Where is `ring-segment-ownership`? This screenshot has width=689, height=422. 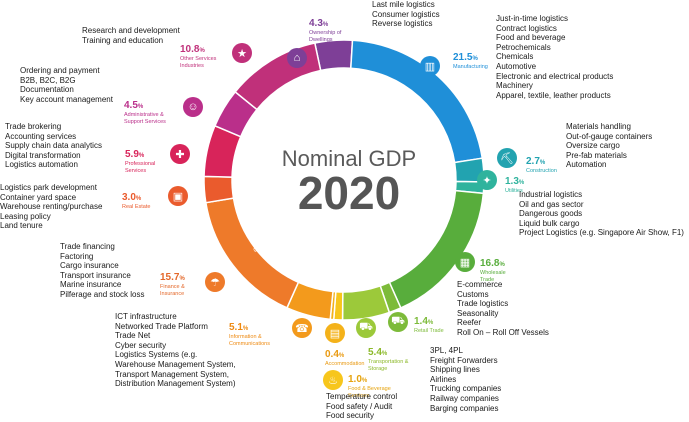
ring-segment-ownership is located at coordinates (333, 55).